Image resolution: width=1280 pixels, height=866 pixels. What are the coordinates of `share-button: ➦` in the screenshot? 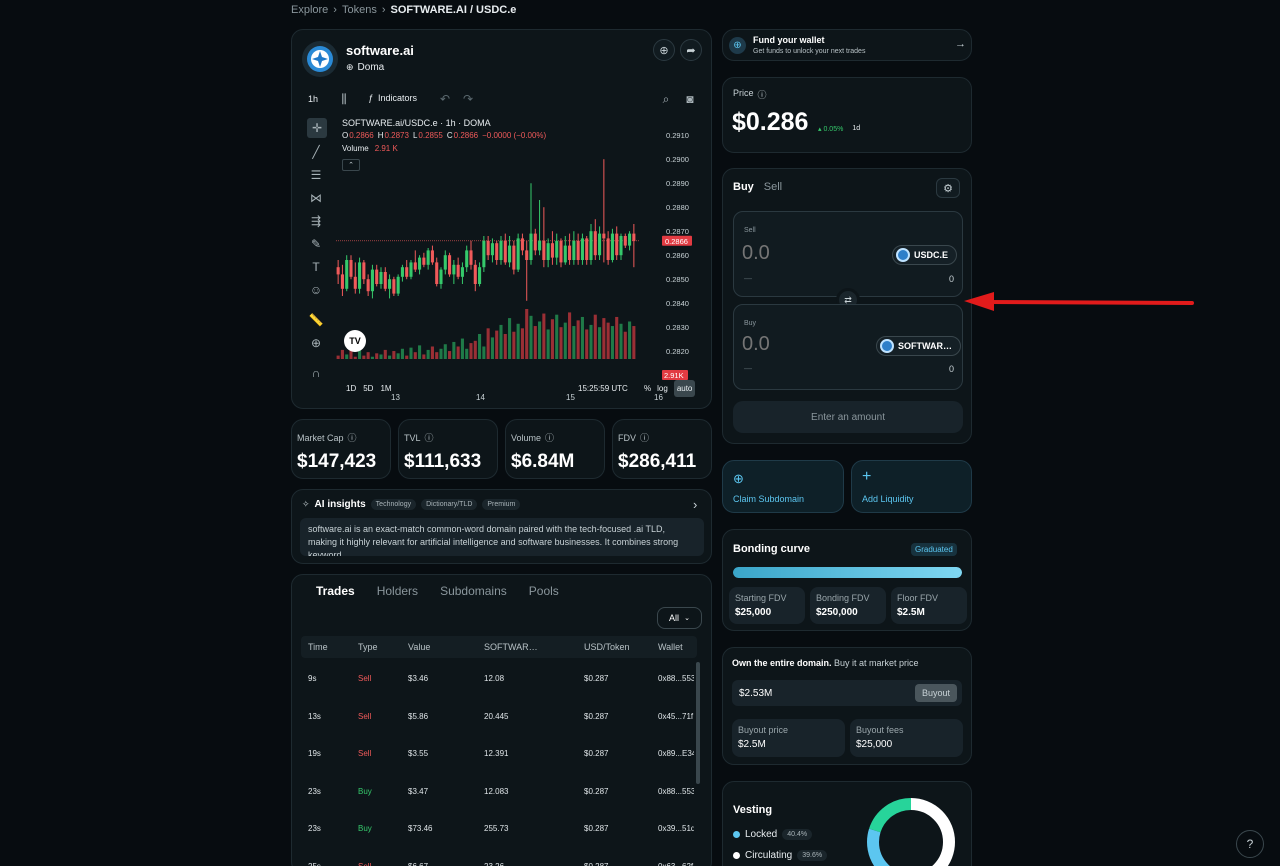 It's located at (691, 50).